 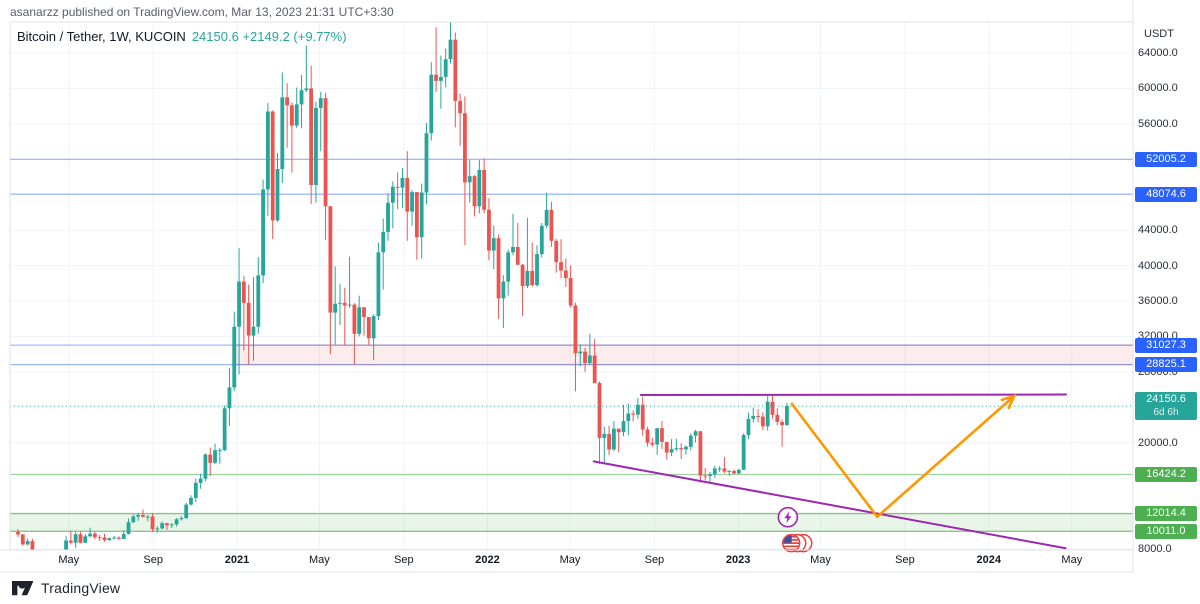 What do you see at coordinates (1158, 123) in the screenshot?
I see `price-tick-label: 56000.0` at bounding box center [1158, 123].